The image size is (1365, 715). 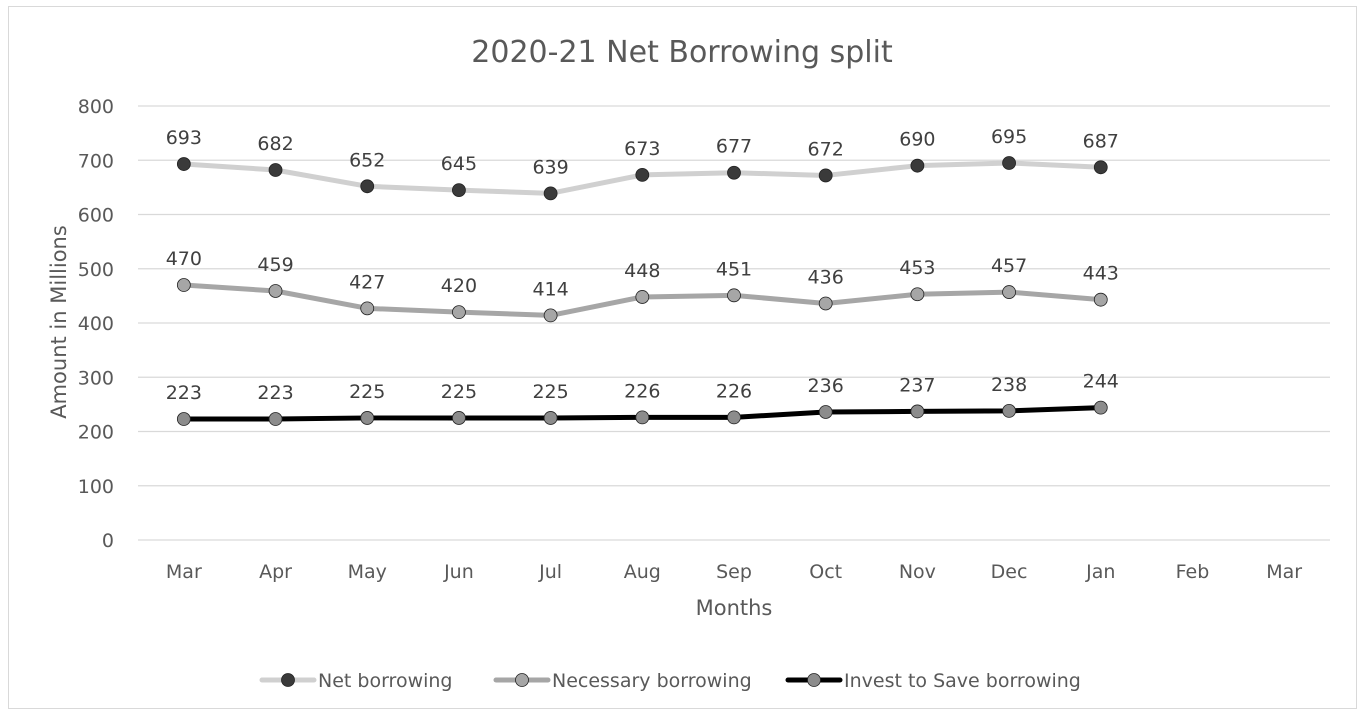 I want to click on x-axis-ticks: Mar Apr May Jun Jul Aug Sep Oct Nov Dec Jan Feb Mar, so click(x=734, y=572).